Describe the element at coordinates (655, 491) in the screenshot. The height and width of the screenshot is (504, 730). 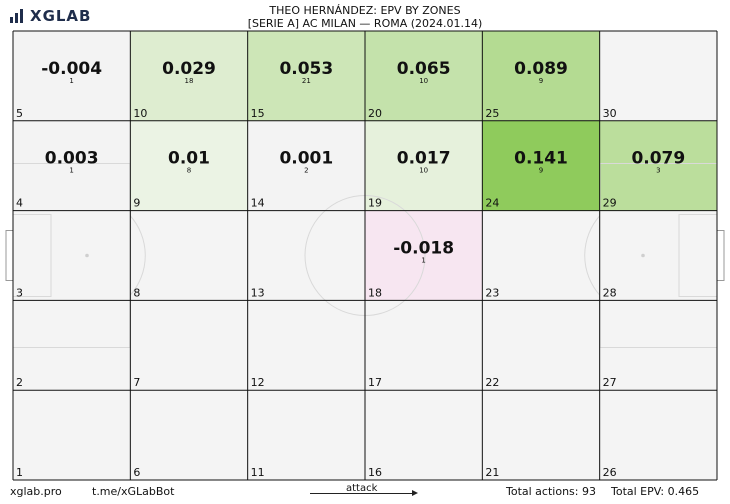
I see `total-epv: Total EPV: 0.465` at that location.